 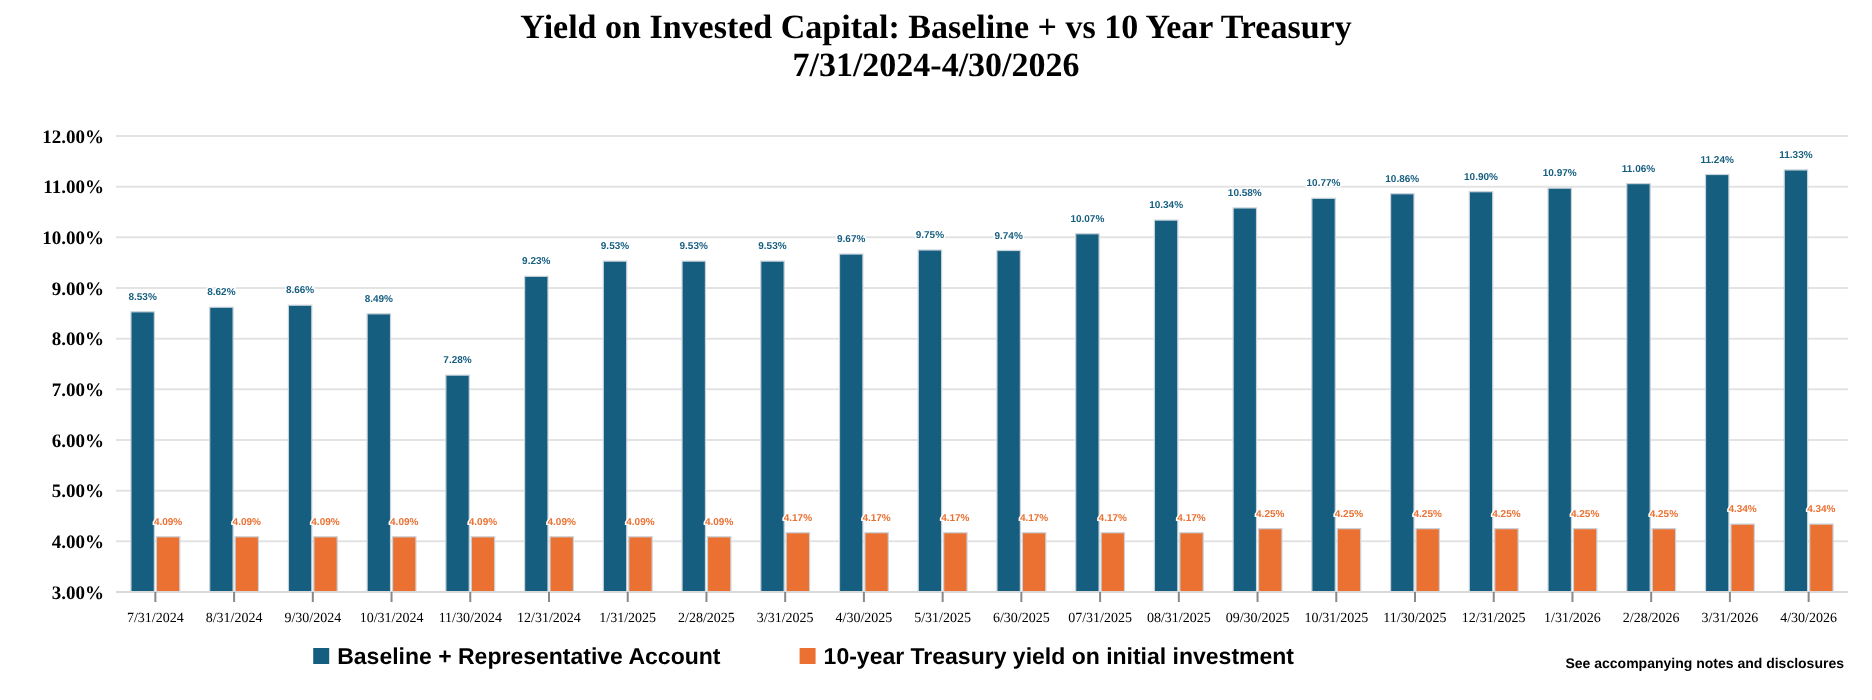 What do you see at coordinates (73, 189) in the screenshot?
I see `y-tick-label: 11.00%` at bounding box center [73, 189].